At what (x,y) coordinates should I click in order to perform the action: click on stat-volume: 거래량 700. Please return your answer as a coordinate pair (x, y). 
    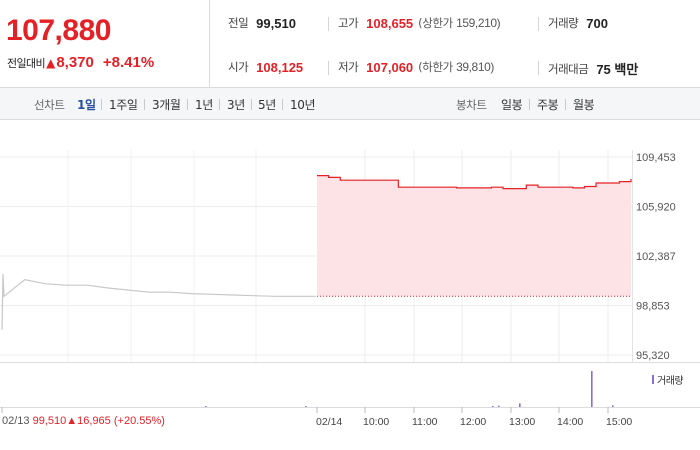
    Looking at the image, I should click on (578, 23).